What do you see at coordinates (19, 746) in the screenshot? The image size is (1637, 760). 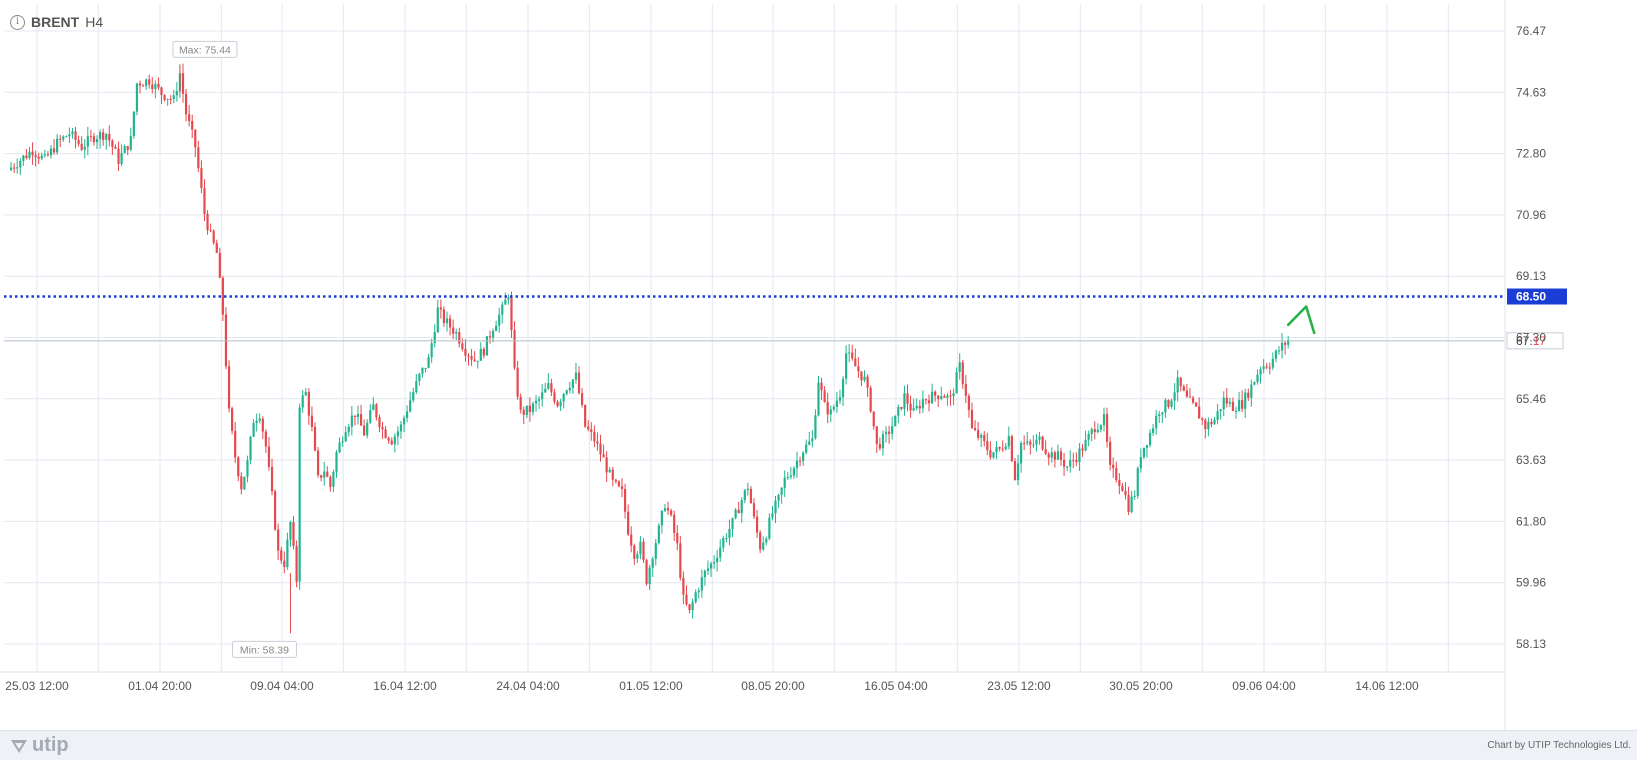 I see `utip-logo-icon` at bounding box center [19, 746].